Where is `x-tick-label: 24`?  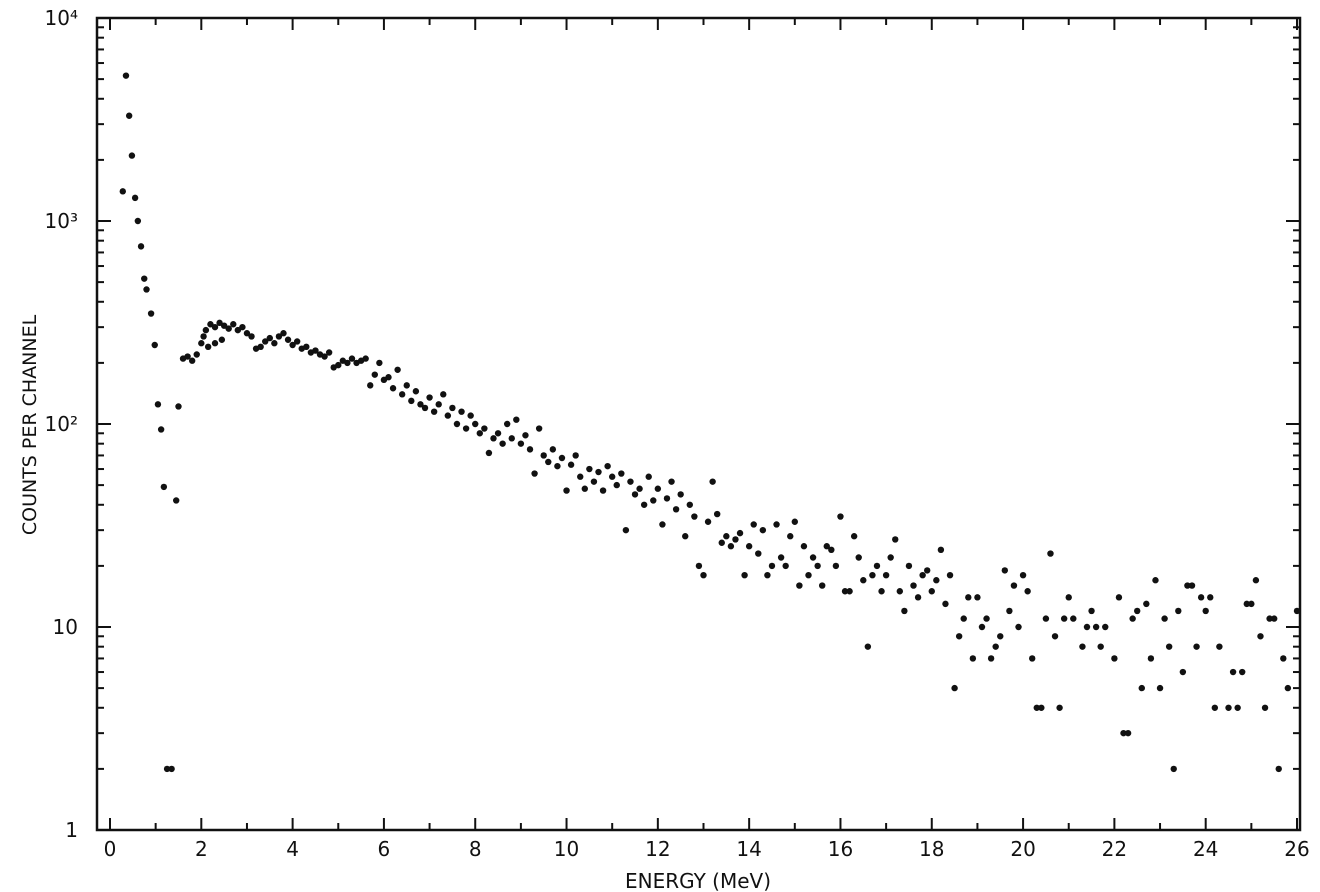 x-tick-label: 24 is located at coordinates (1205, 849).